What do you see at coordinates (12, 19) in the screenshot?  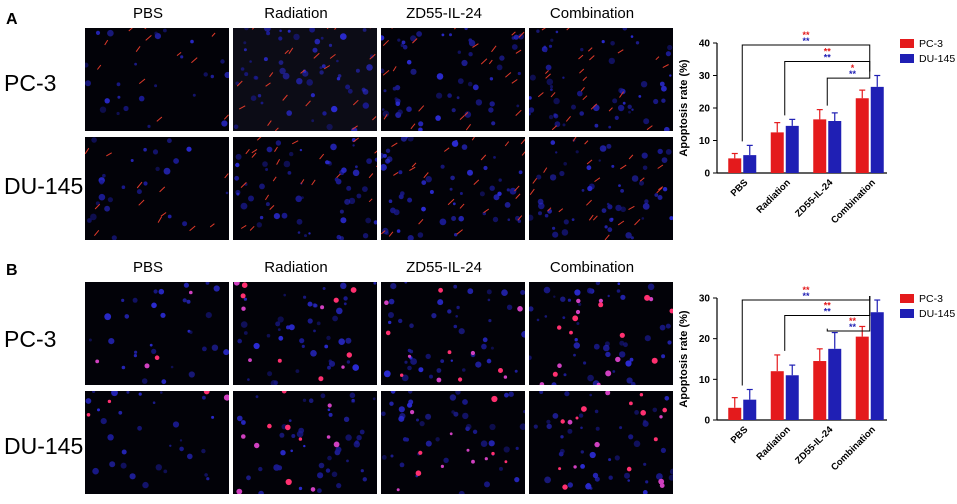 I see `panel-letter: A` at bounding box center [12, 19].